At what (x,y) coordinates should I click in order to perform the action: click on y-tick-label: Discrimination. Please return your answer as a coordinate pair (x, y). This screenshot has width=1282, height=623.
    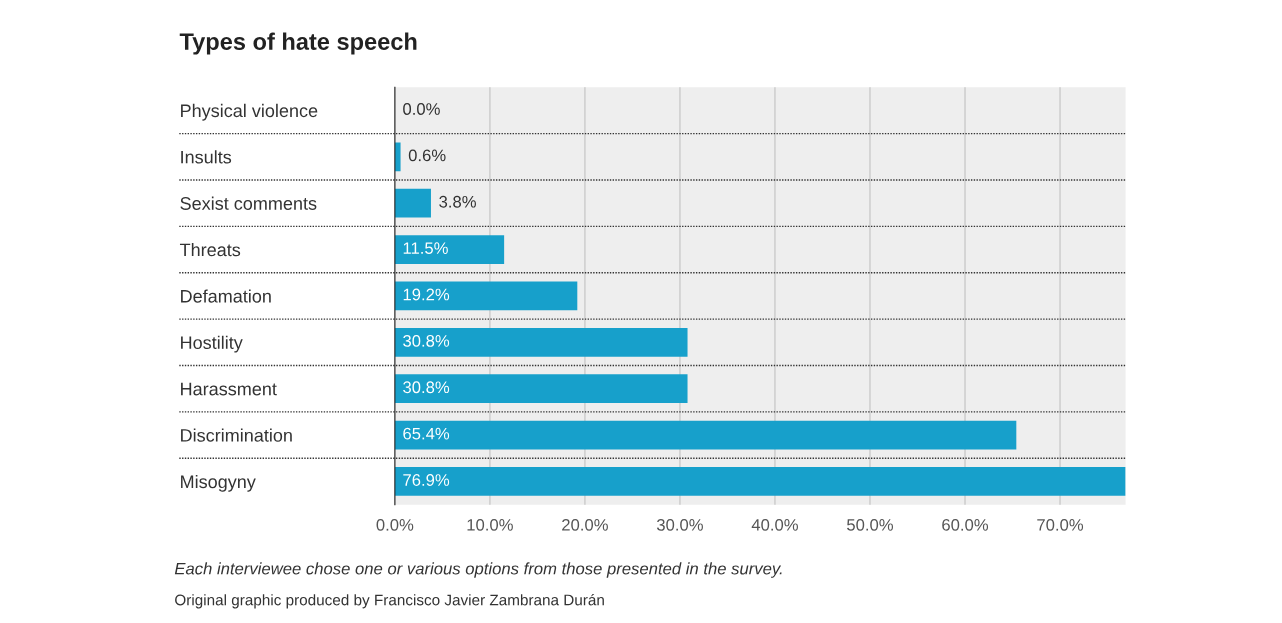
    Looking at the image, I should click on (236, 435).